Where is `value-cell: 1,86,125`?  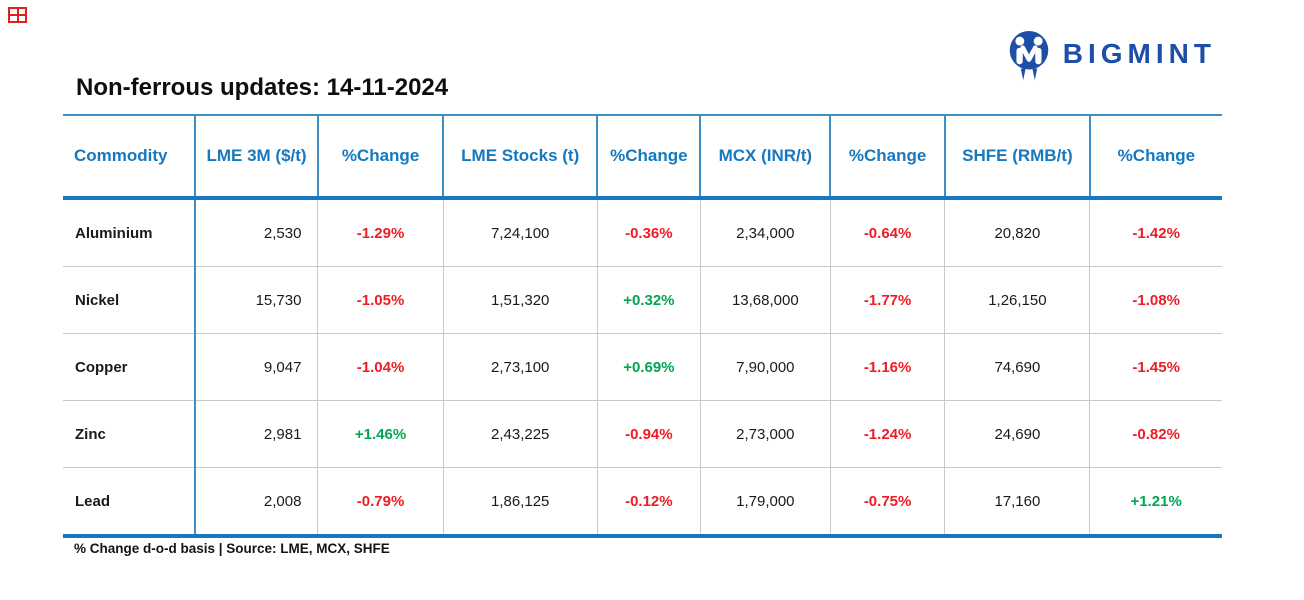 value-cell: 1,86,125 is located at coordinates (520, 501).